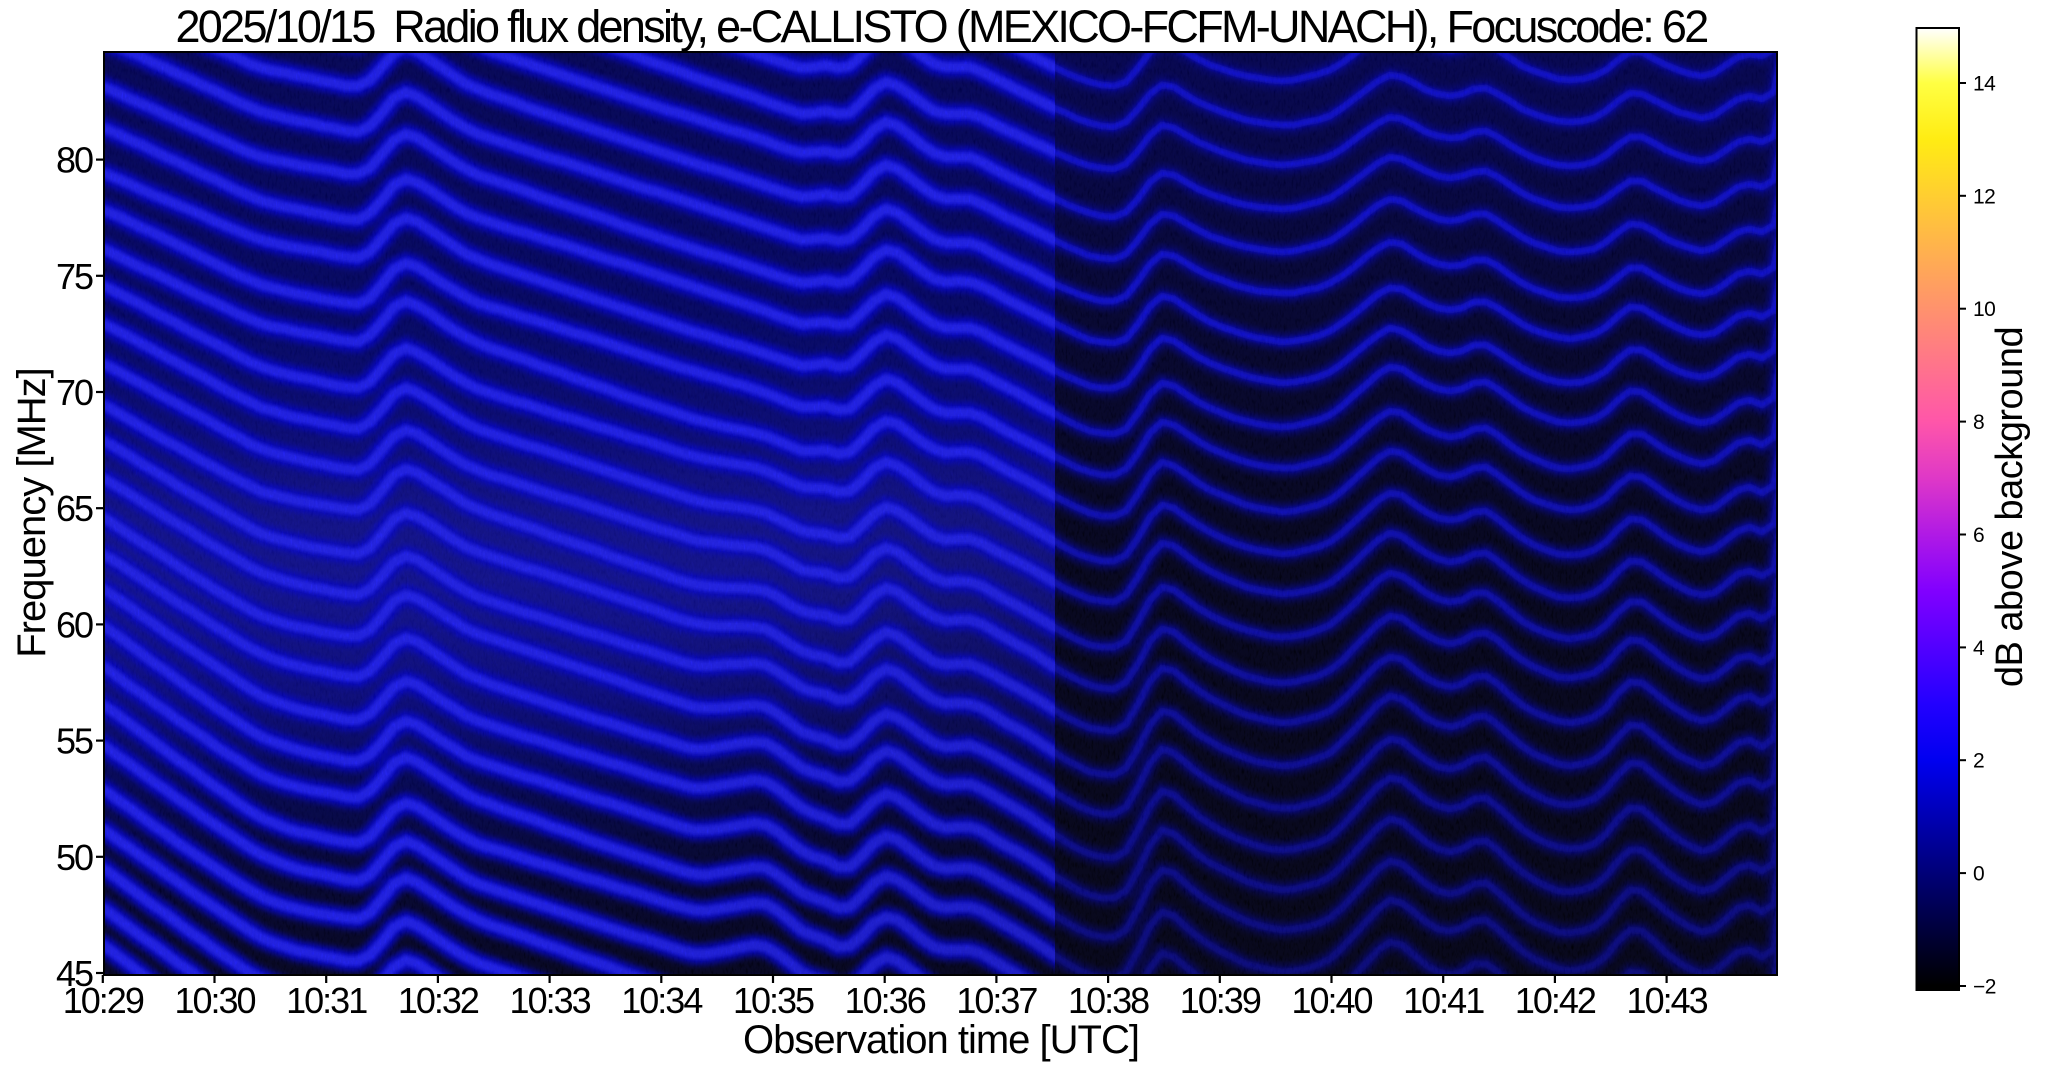 The image size is (2047, 1067). Describe the element at coordinates (214, 1000) in the screenshot. I see `svg-text: 10:30` at that location.